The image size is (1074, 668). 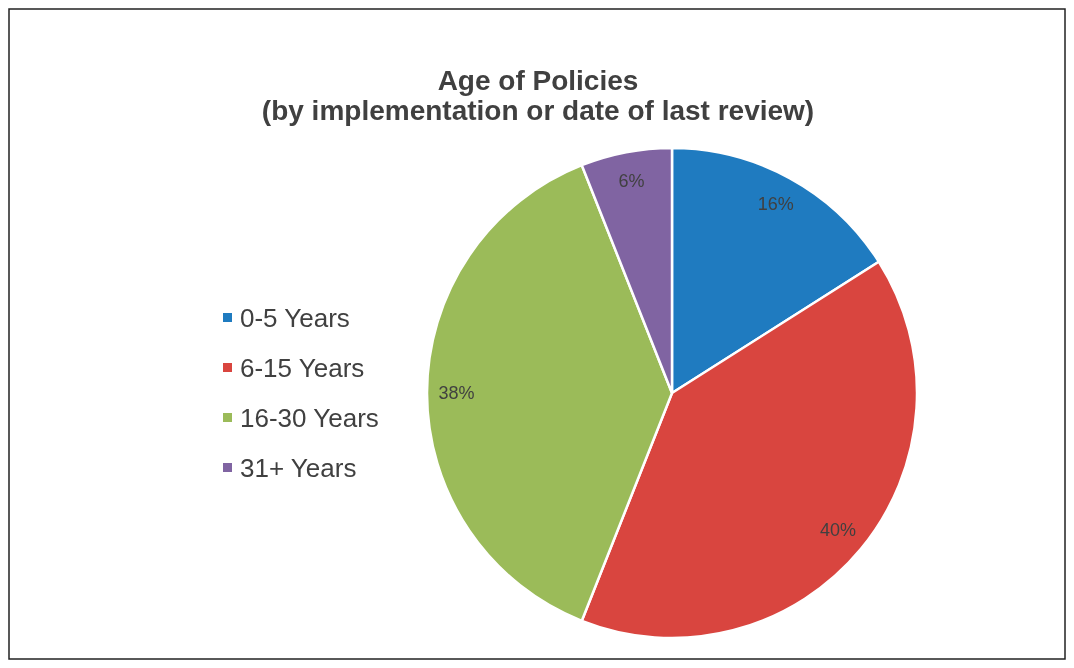 I want to click on chart-title: Age of Policies (by implementation or date of last review), so click(x=538, y=95).